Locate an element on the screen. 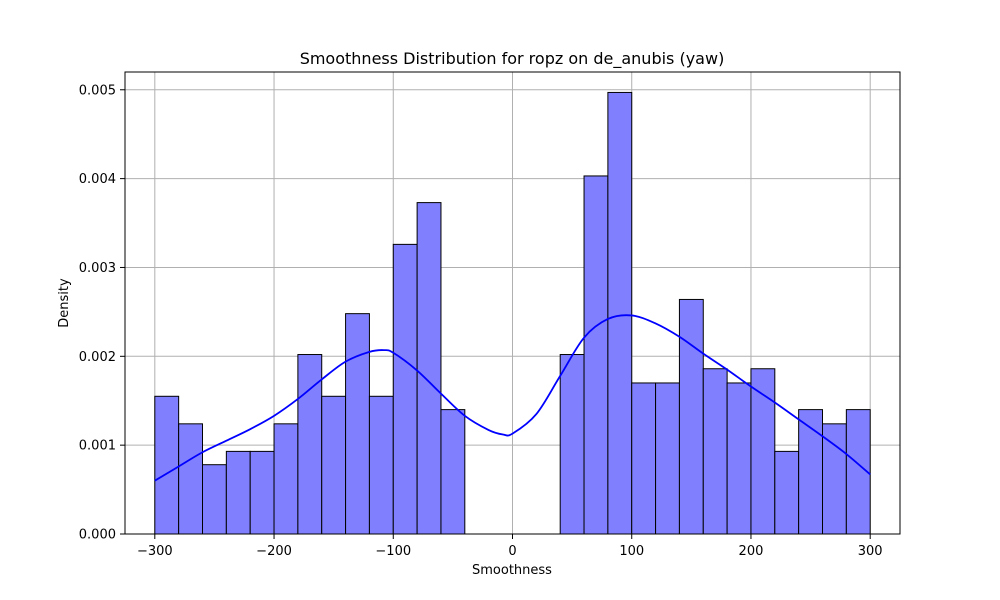 This screenshot has height=600, width=1000. y-tick-label: 0.004 is located at coordinates (97, 179).